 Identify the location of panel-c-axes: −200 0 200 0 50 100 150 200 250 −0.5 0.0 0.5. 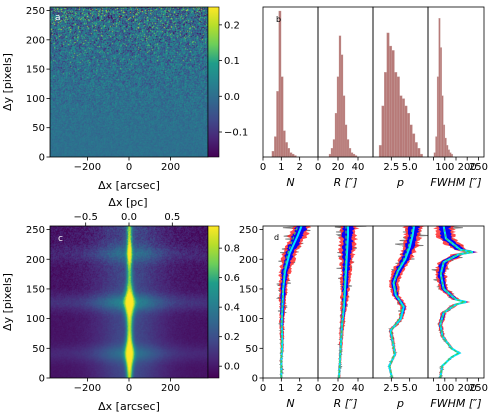
(103, 303).